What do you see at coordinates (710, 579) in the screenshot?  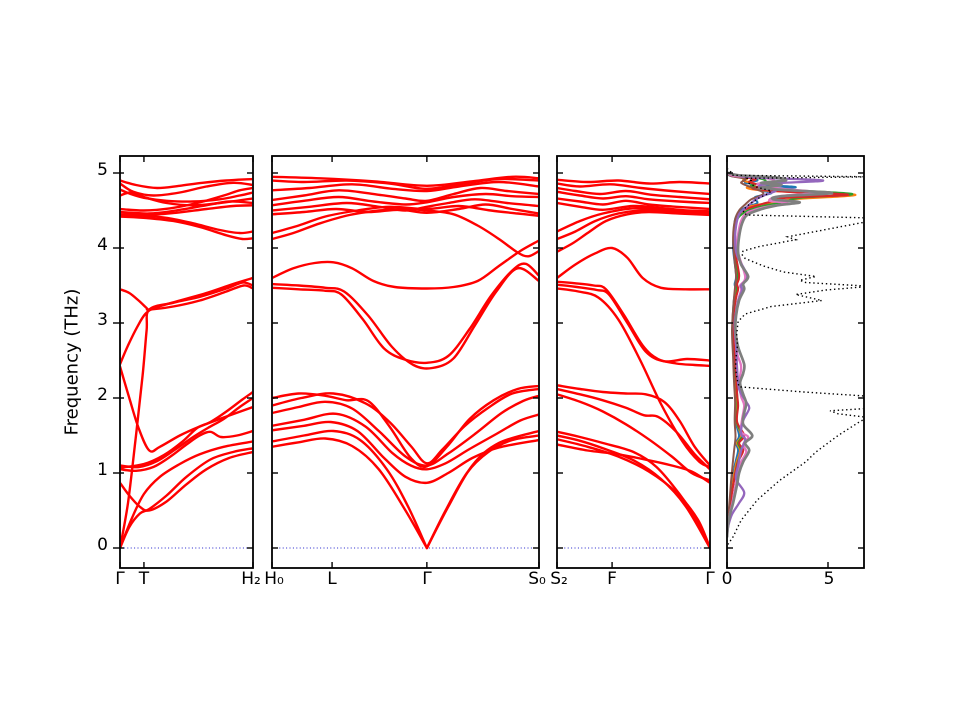 I see `x-tick-label-gamma-3: Γ` at bounding box center [710, 579].